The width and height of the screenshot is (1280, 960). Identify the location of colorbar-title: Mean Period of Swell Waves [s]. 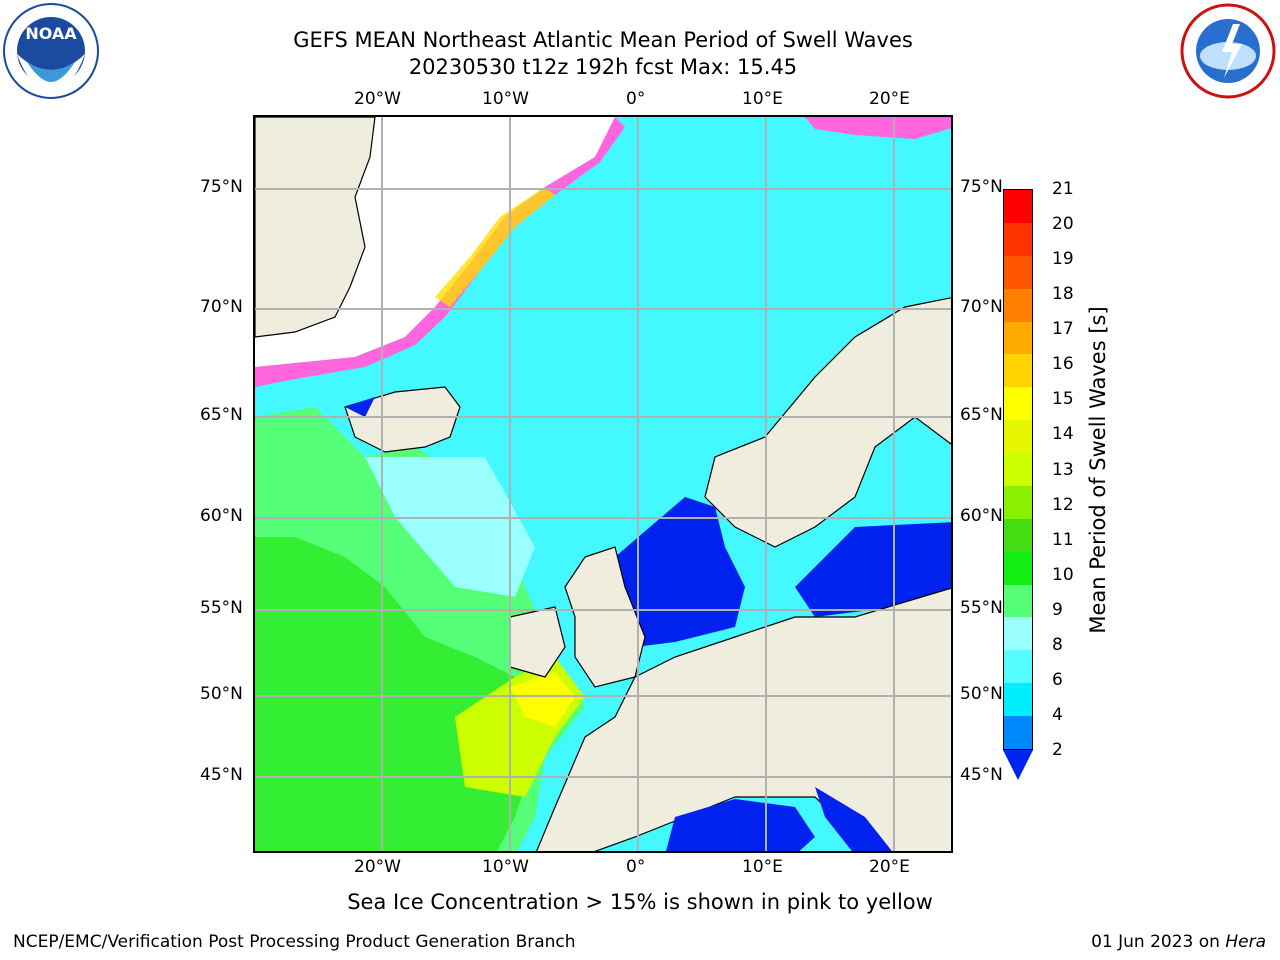
(1098, 470).